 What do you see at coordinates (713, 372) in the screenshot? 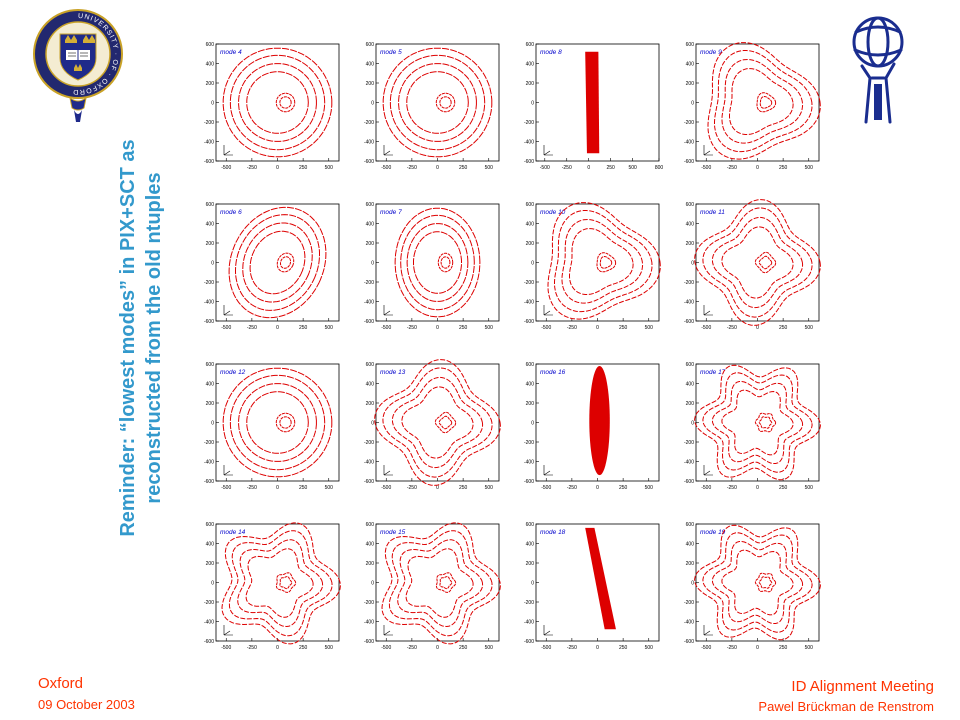
I see `mode-label: mode 17` at bounding box center [713, 372].